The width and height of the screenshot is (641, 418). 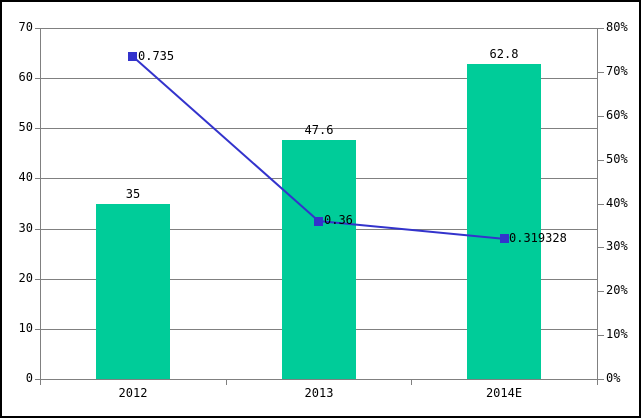 What do you see at coordinates (319, 379) in the screenshot?
I see `x-axis-line` at bounding box center [319, 379].